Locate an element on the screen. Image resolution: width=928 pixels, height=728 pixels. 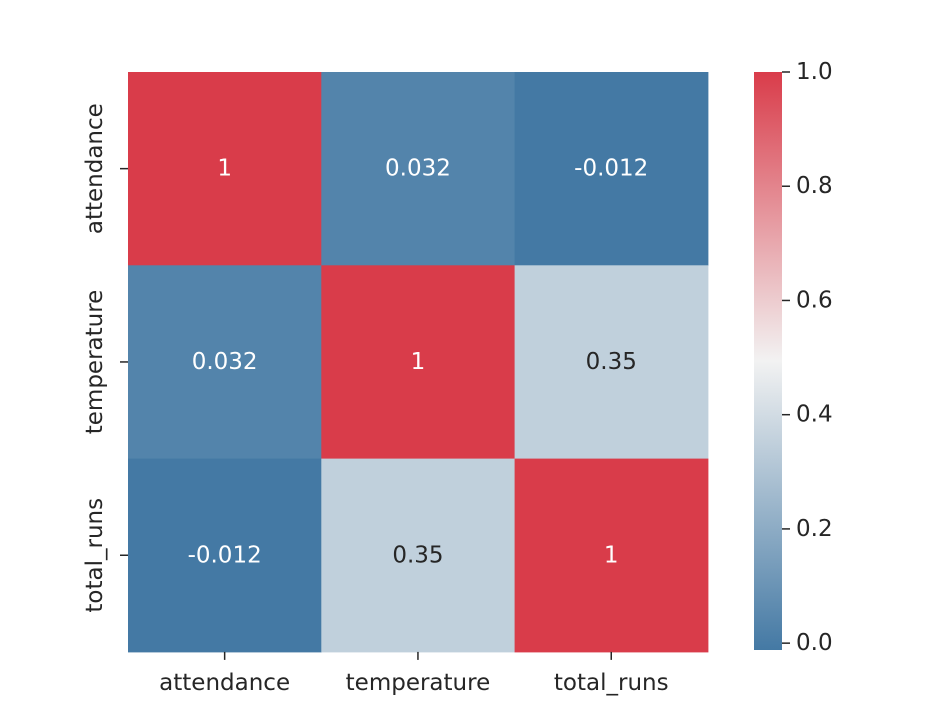
x-axis-ticks: attendance temperature total_runs is located at coordinates (414, 673).